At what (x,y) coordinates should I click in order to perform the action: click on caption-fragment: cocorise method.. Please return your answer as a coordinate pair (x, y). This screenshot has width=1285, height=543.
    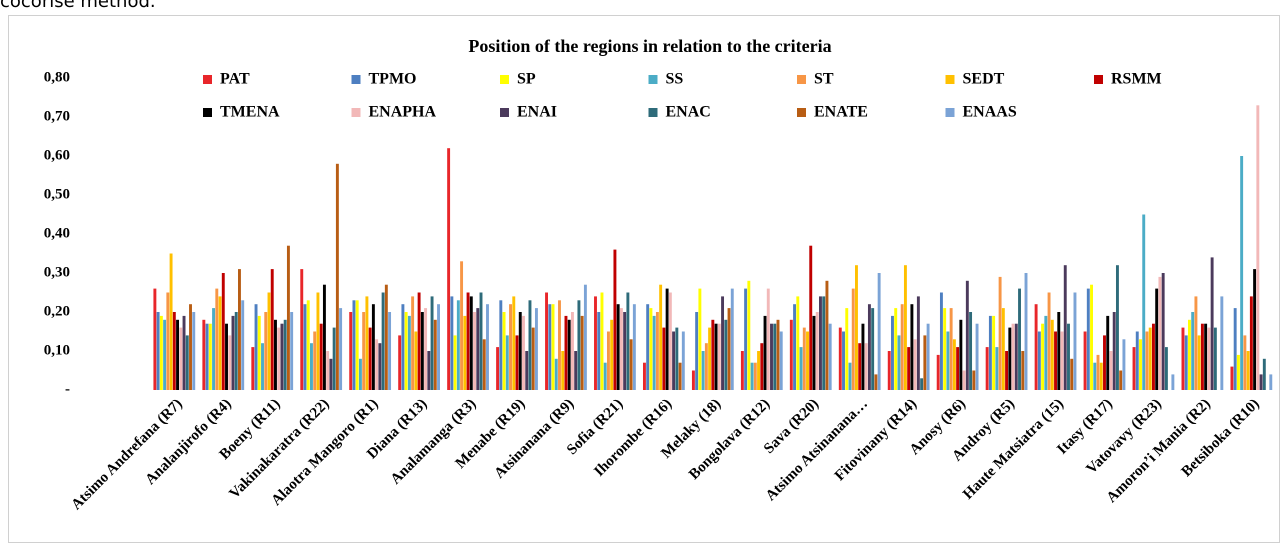
    Looking at the image, I should click on (78, 6).